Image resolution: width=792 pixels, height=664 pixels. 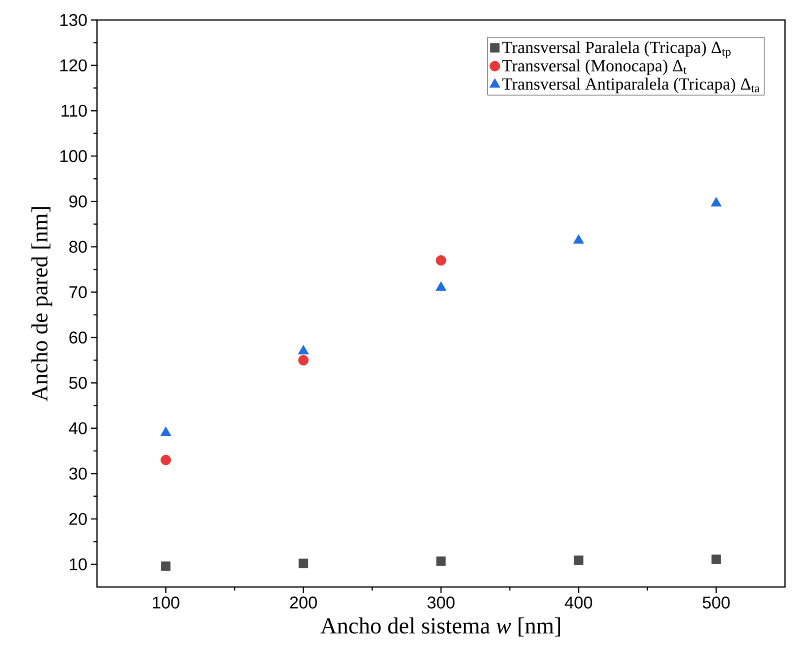 What do you see at coordinates (578, 602) in the screenshot?
I see `x-tick-label: 400` at bounding box center [578, 602].